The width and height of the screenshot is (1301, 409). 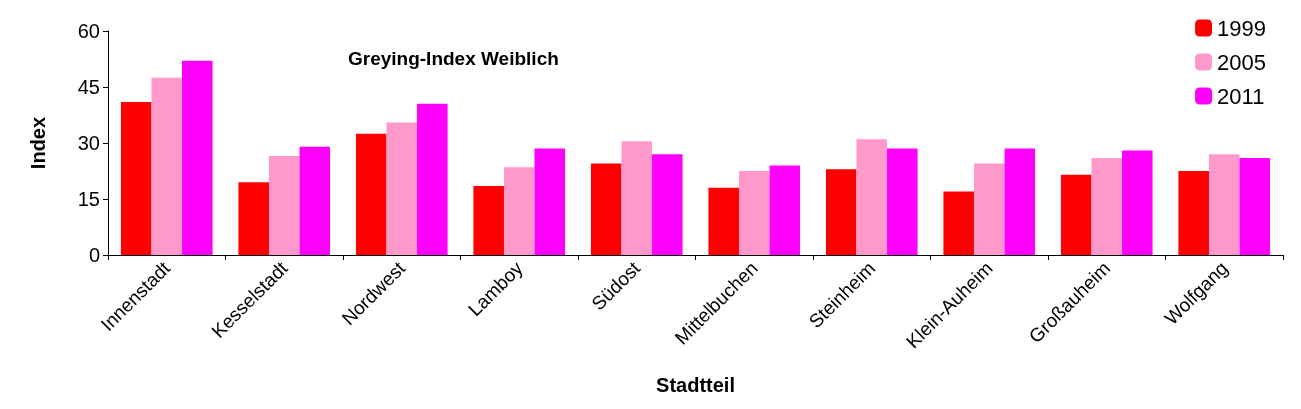 I want to click on legend-label: 2011, so click(x=1241, y=96).